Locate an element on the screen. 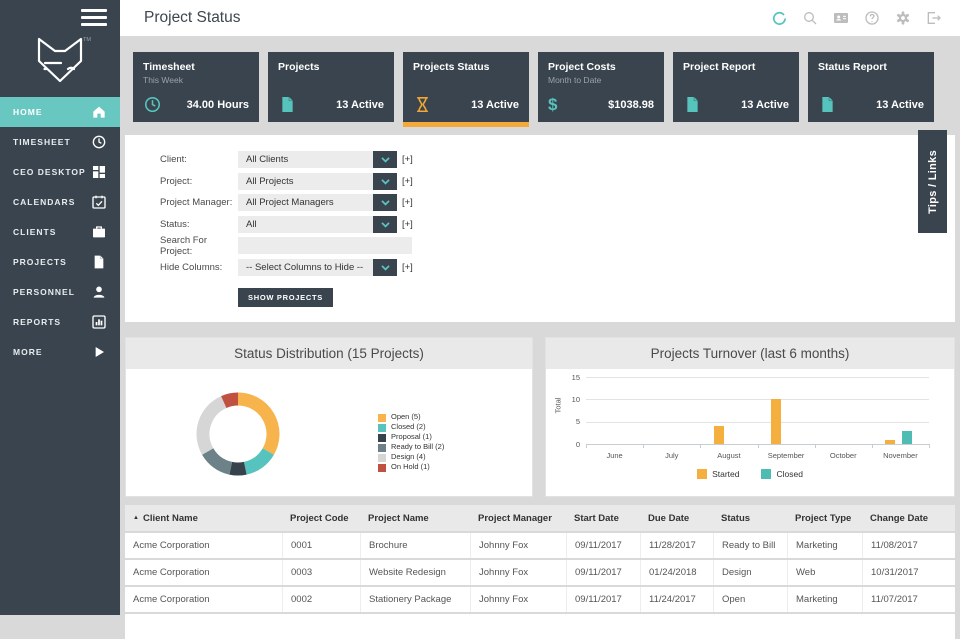 The width and height of the screenshot is (960, 639). contacts-icon is located at coordinates (841, 18).